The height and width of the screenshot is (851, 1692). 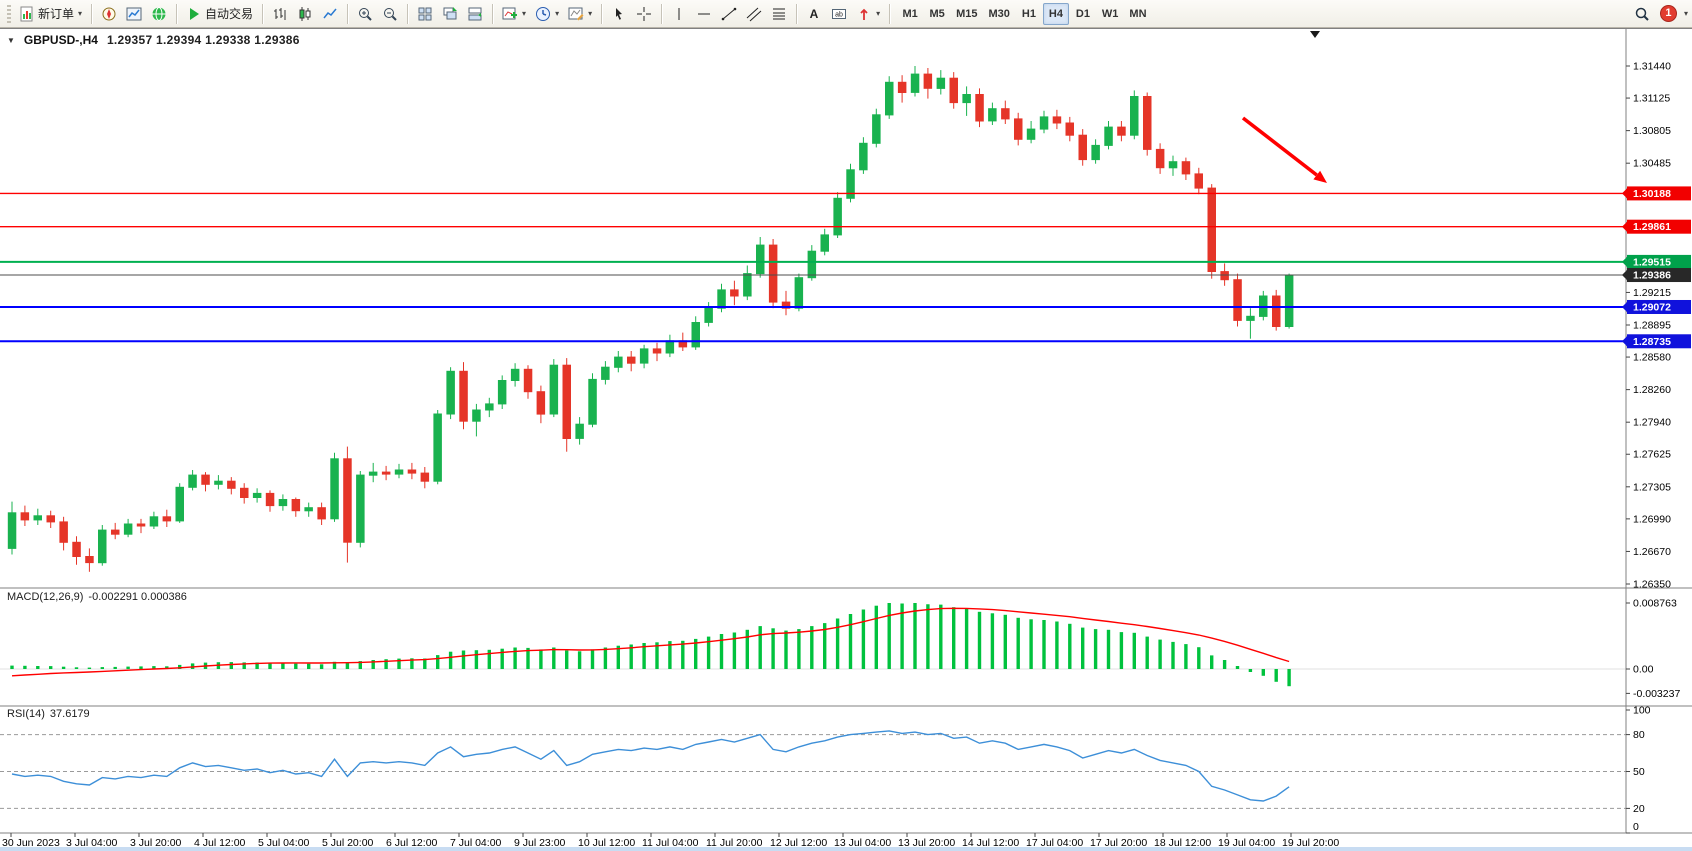 What do you see at coordinates (1315, 34) in the screenshot?
I see `chart-shift-marker` at bounding box center [1315, 34].